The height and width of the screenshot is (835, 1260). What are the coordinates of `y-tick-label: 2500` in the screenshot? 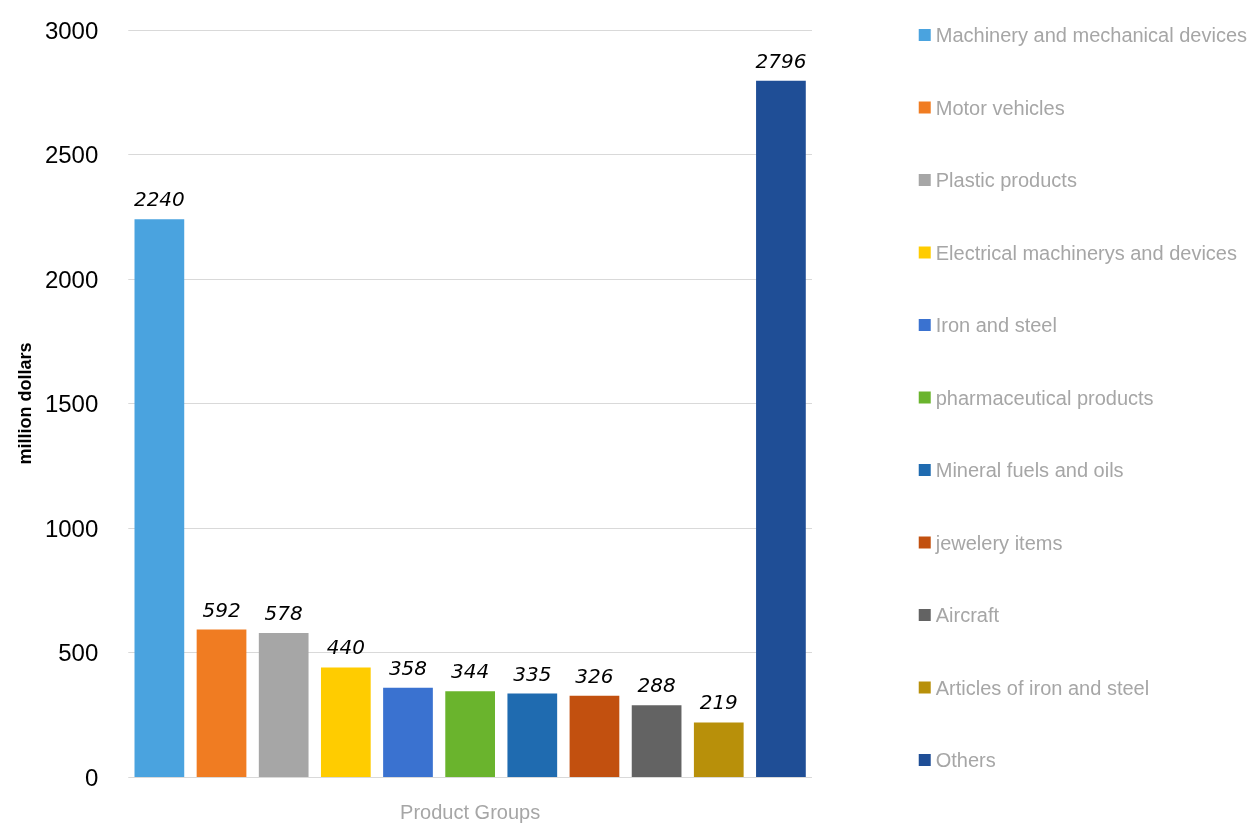 It's located at (71, 154).